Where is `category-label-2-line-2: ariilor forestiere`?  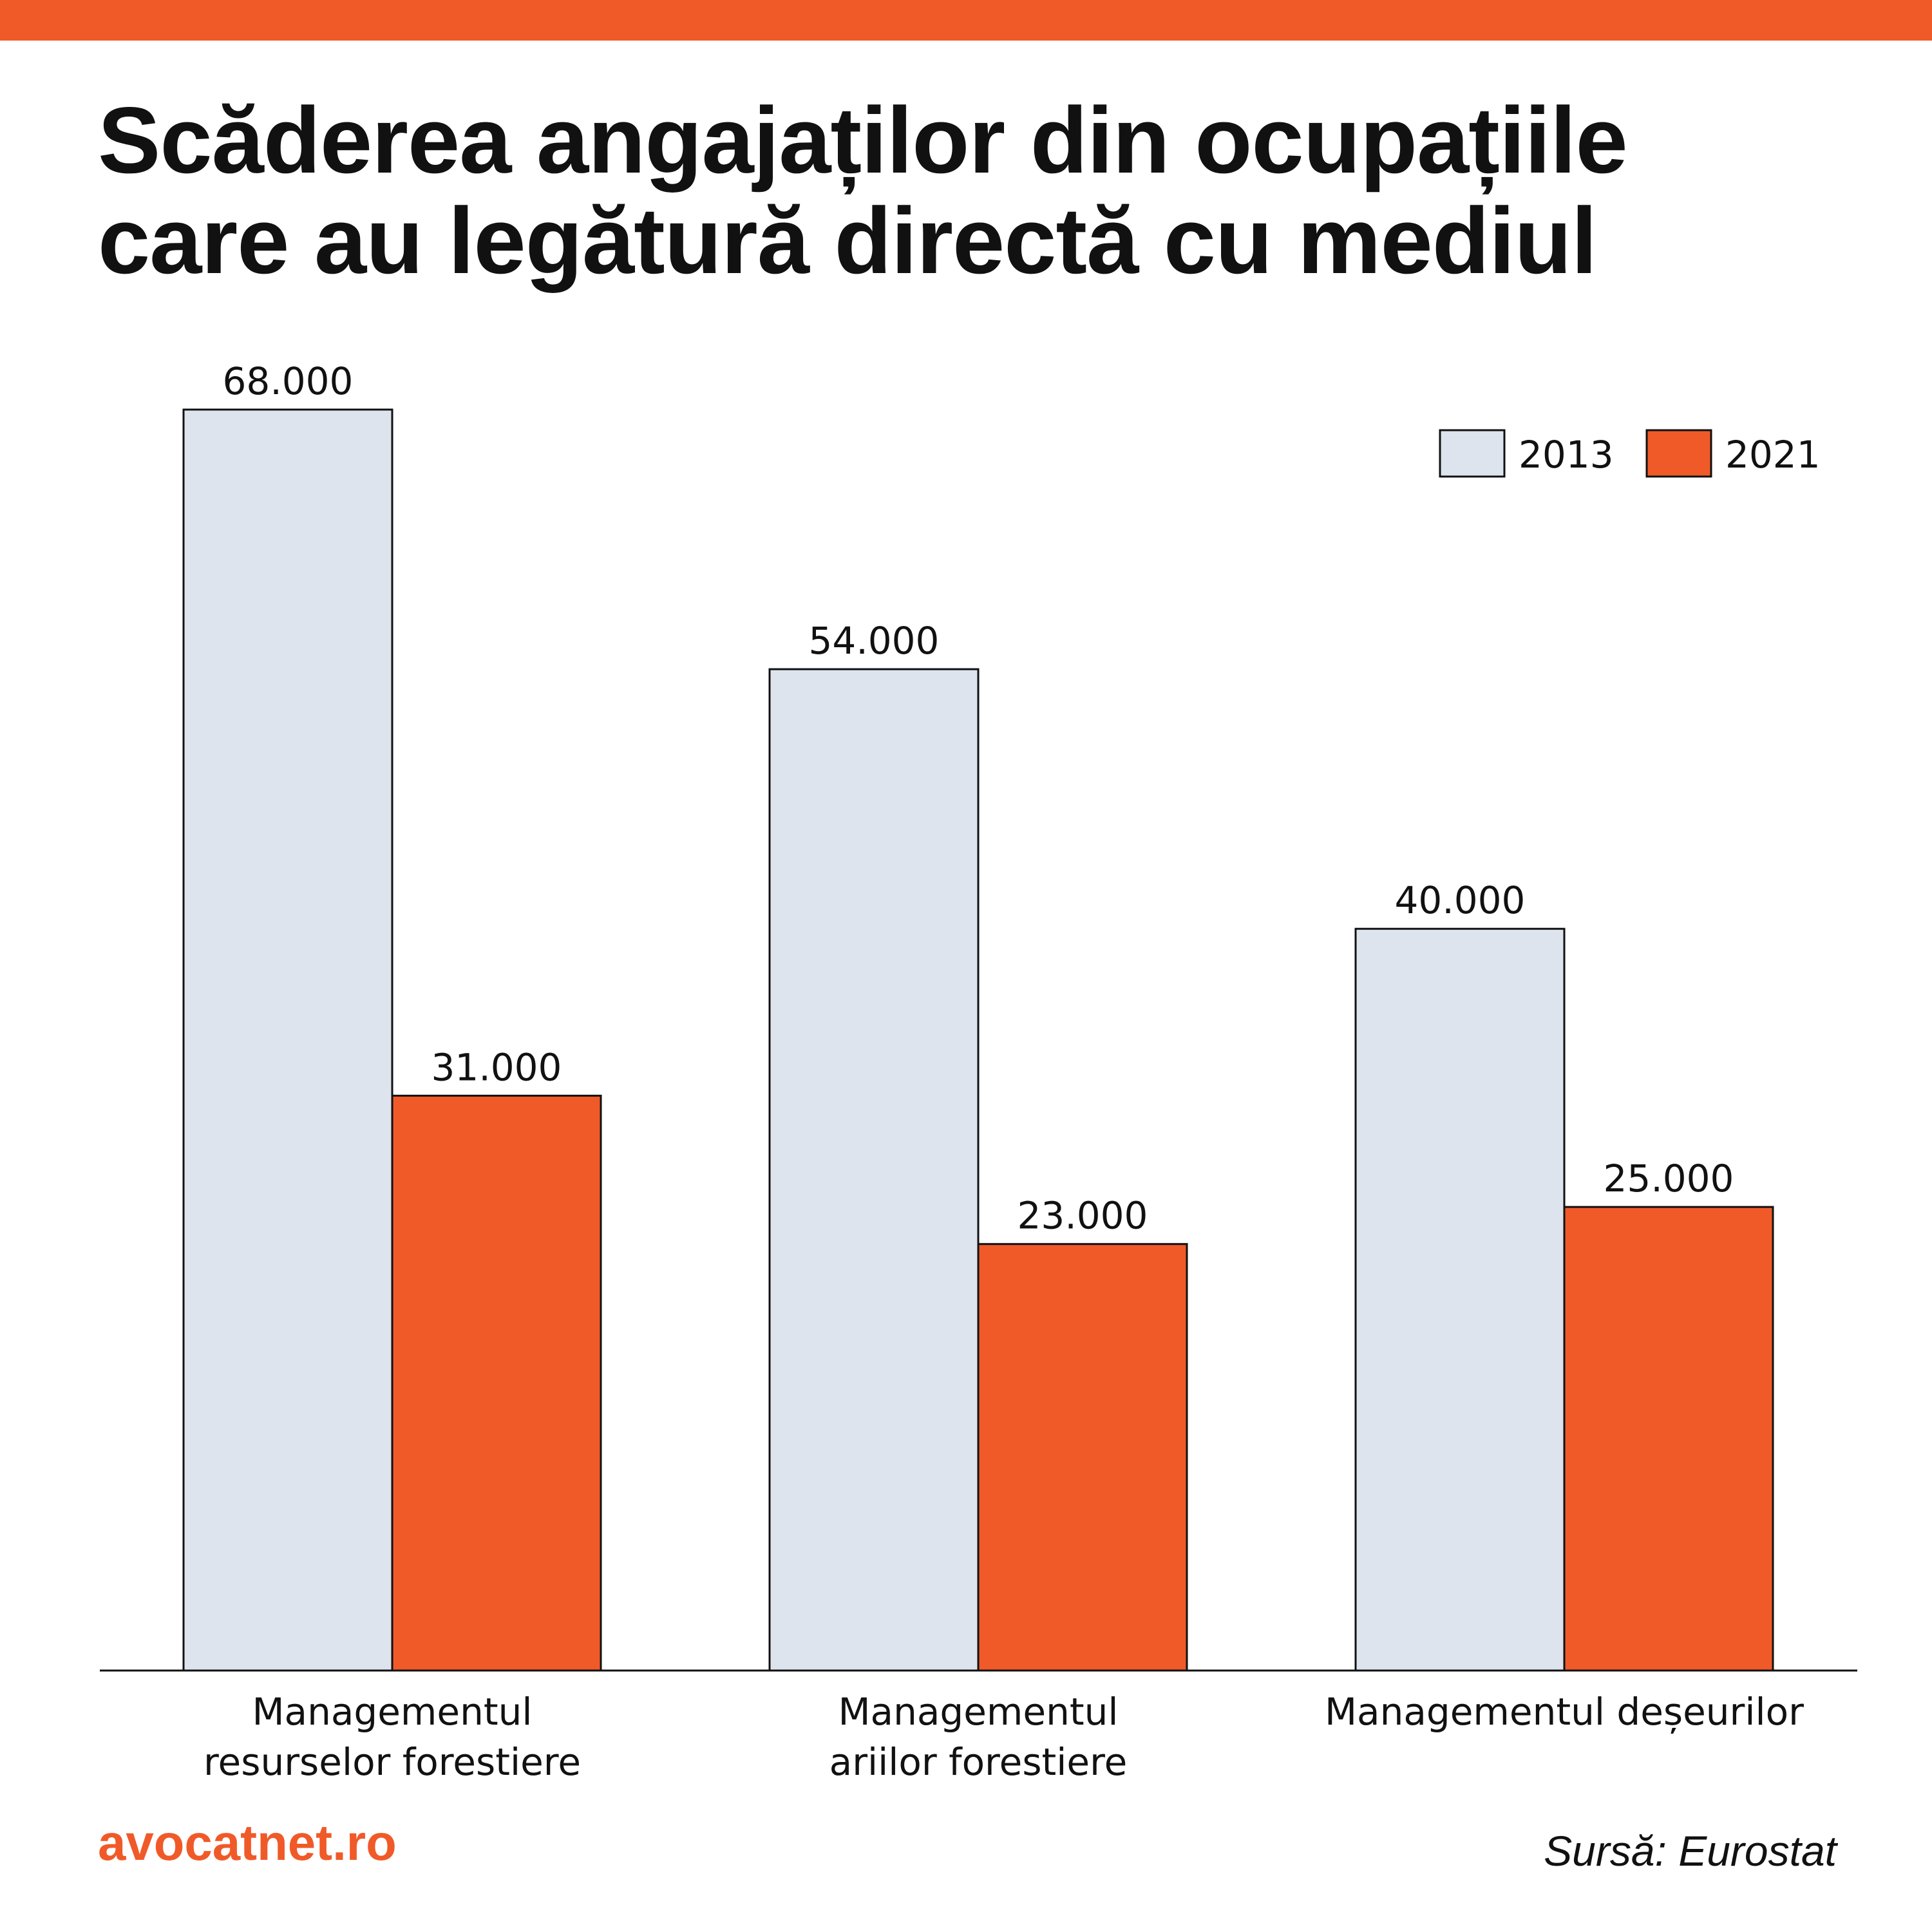
category-label-2-line-2: ariilor forestiere is located at coordinates (978, 1762).